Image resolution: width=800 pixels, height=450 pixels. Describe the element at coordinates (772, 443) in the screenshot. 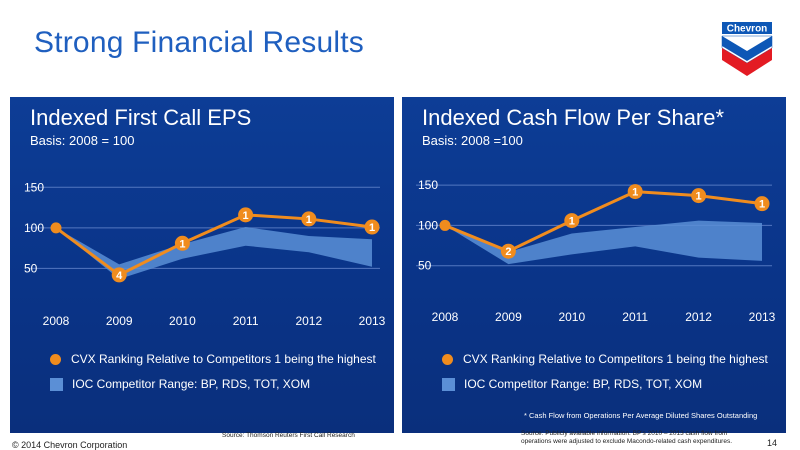

I see `page-number: 14` at that location.